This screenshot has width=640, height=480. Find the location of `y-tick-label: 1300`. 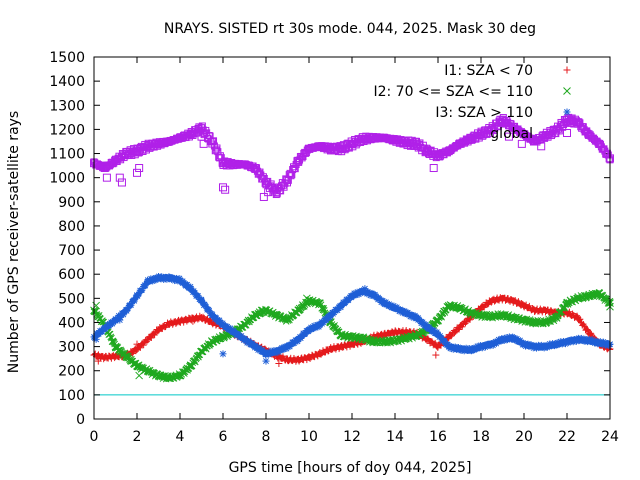

y-tick-label: 1300 is located at coordinates (67, 106).